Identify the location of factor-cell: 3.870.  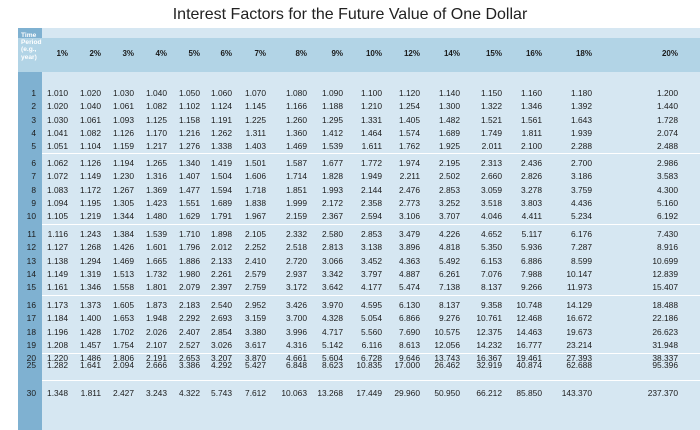
(255, 358).